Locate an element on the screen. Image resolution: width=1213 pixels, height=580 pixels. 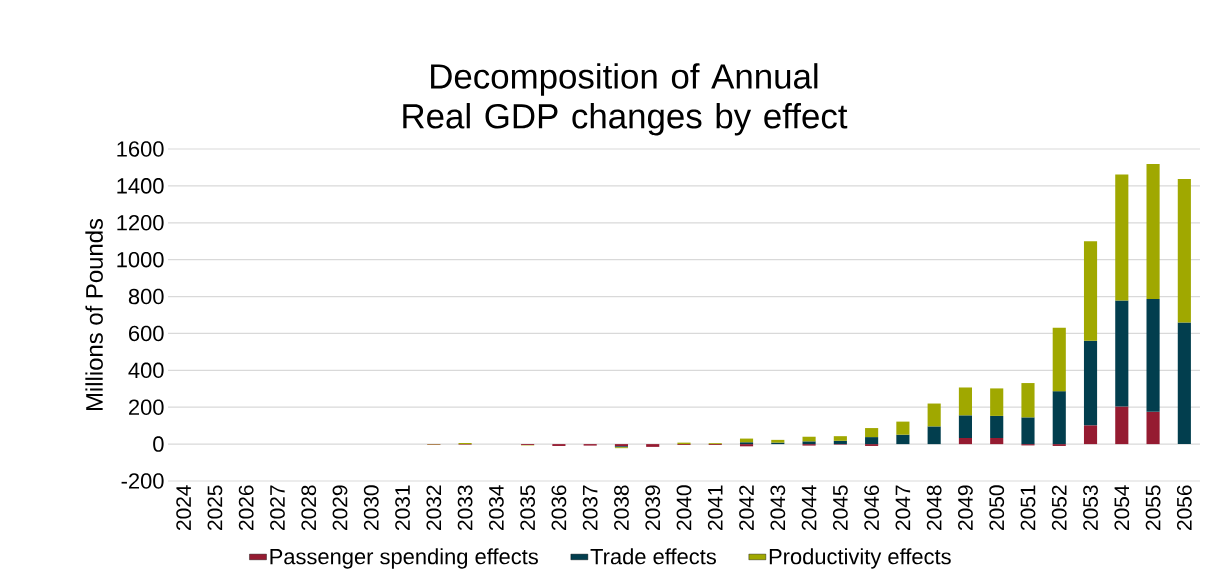
y-tick-label: 1400 is located at coordinates (140, 186).